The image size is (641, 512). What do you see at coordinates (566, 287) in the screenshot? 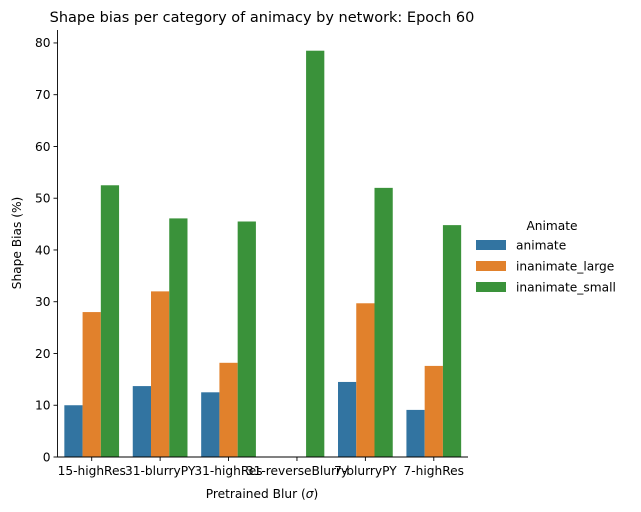
I see `legend-label-inanimate_small: inanimate_small` at bounding box center [566, 287].